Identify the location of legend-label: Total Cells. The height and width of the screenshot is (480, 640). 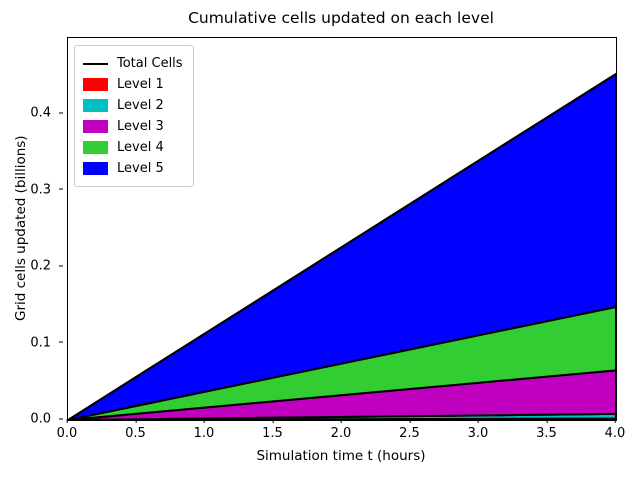
(150, 63).